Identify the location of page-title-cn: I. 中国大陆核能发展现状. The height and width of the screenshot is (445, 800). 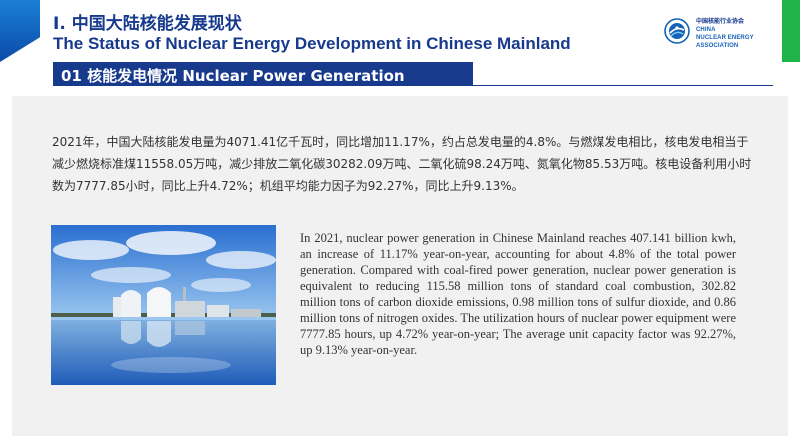
(147, 24).